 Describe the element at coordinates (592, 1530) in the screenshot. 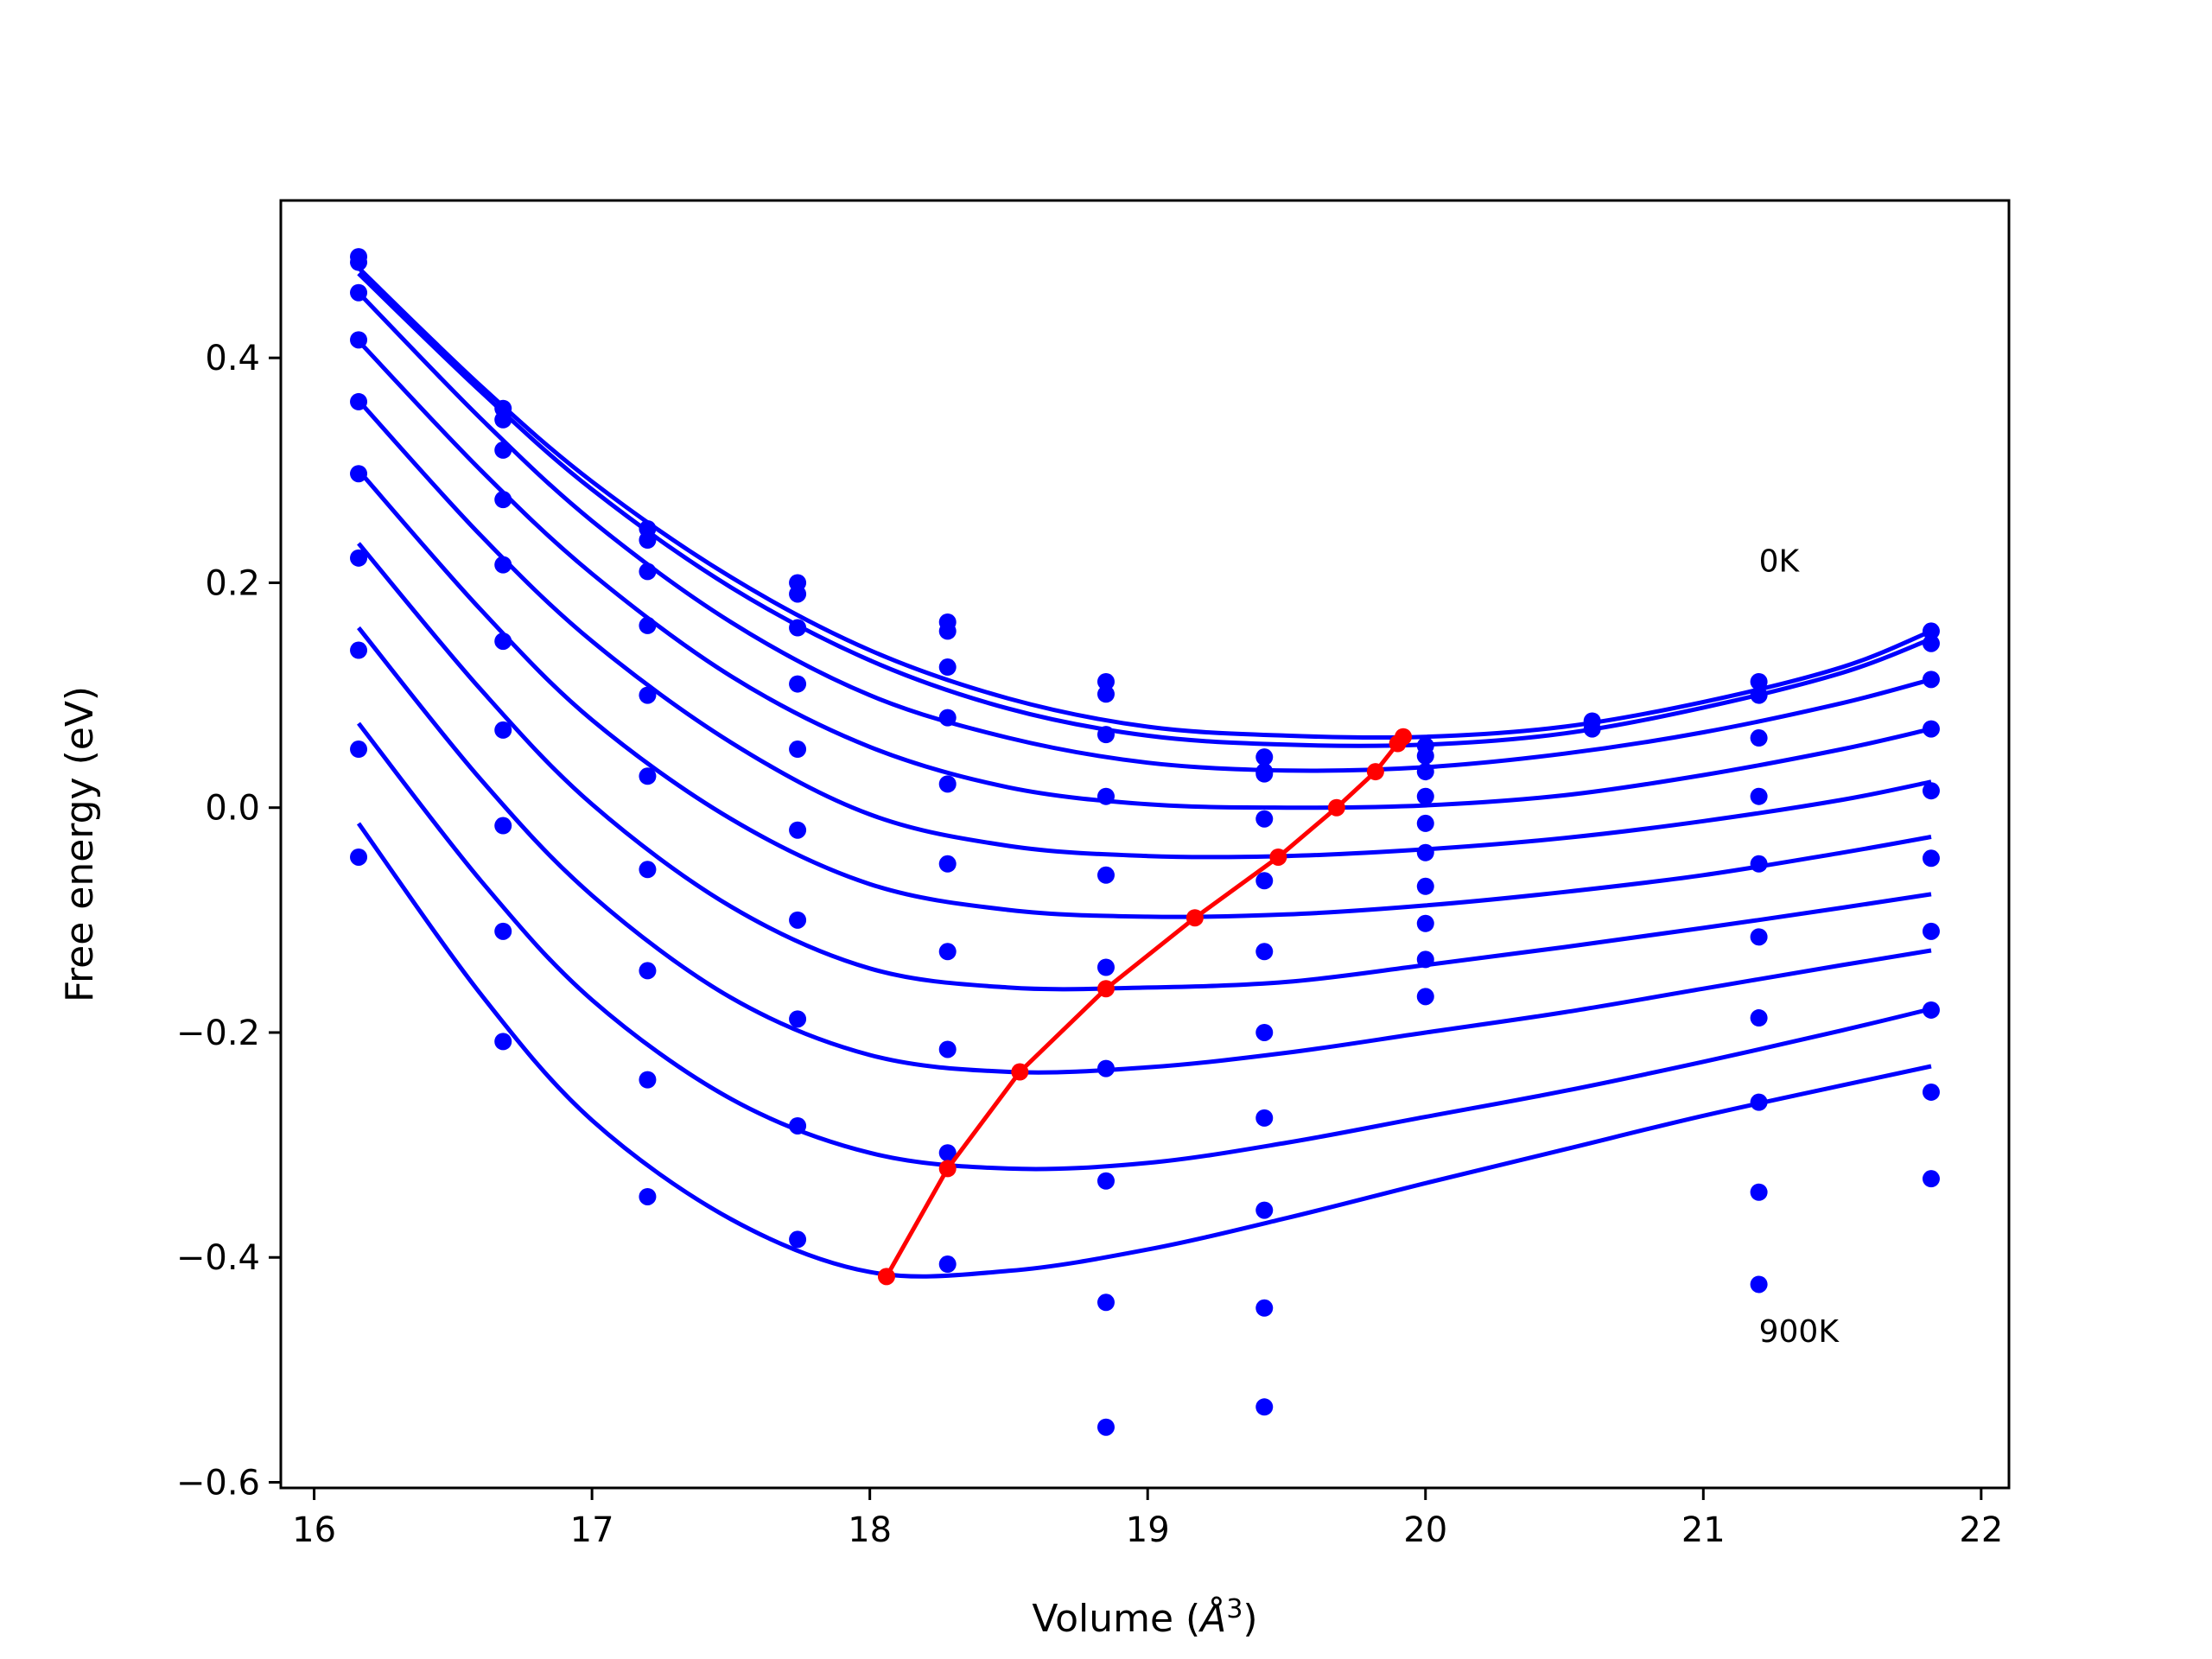

I see `x-tick-label: 17` at that location.